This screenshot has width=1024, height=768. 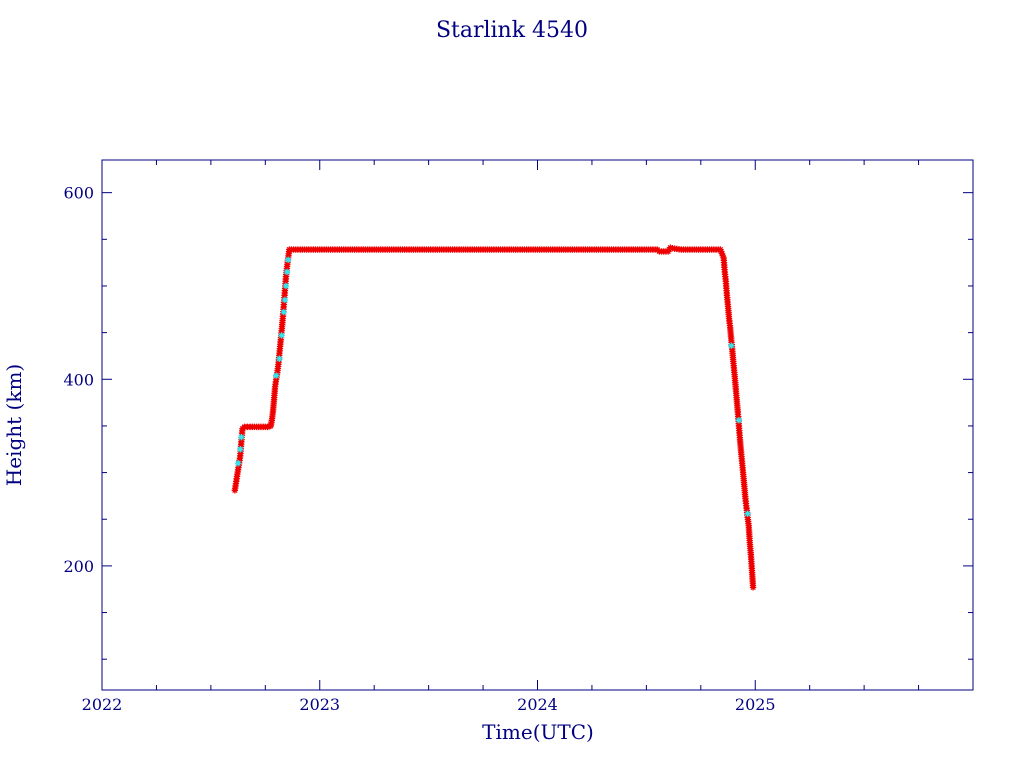 What do you see at coordinates (78, 566) in the screenshot?
I see `y-tick-label: 200` at bounding box center [78, 566].